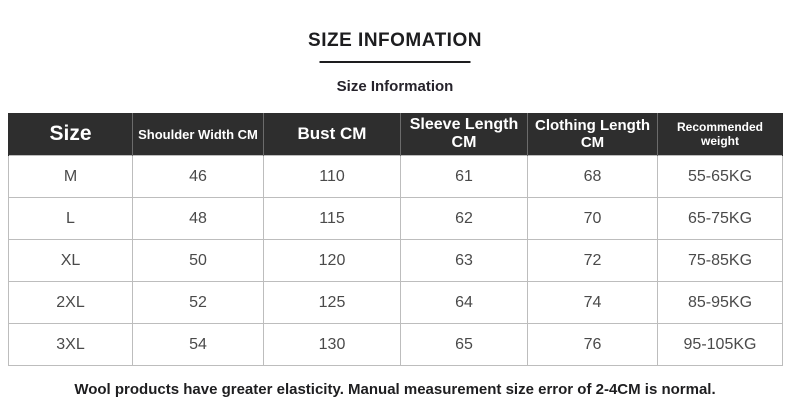 This screenshot has height=416, width=790. I want to click on table-cell: 50, so click(198, 260).